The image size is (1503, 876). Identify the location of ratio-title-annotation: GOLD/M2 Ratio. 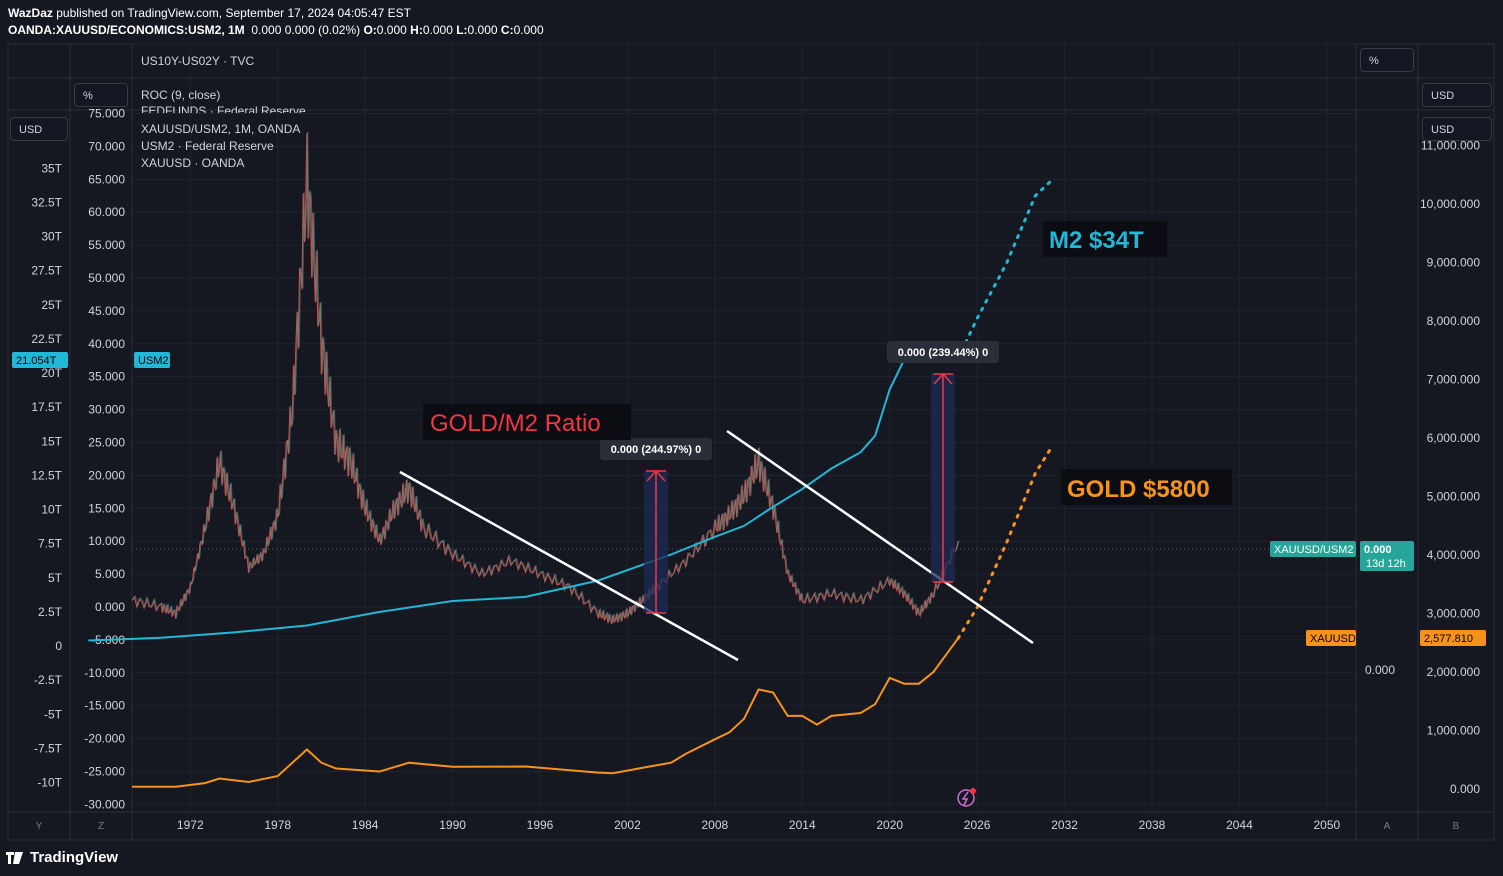
(515, 423).